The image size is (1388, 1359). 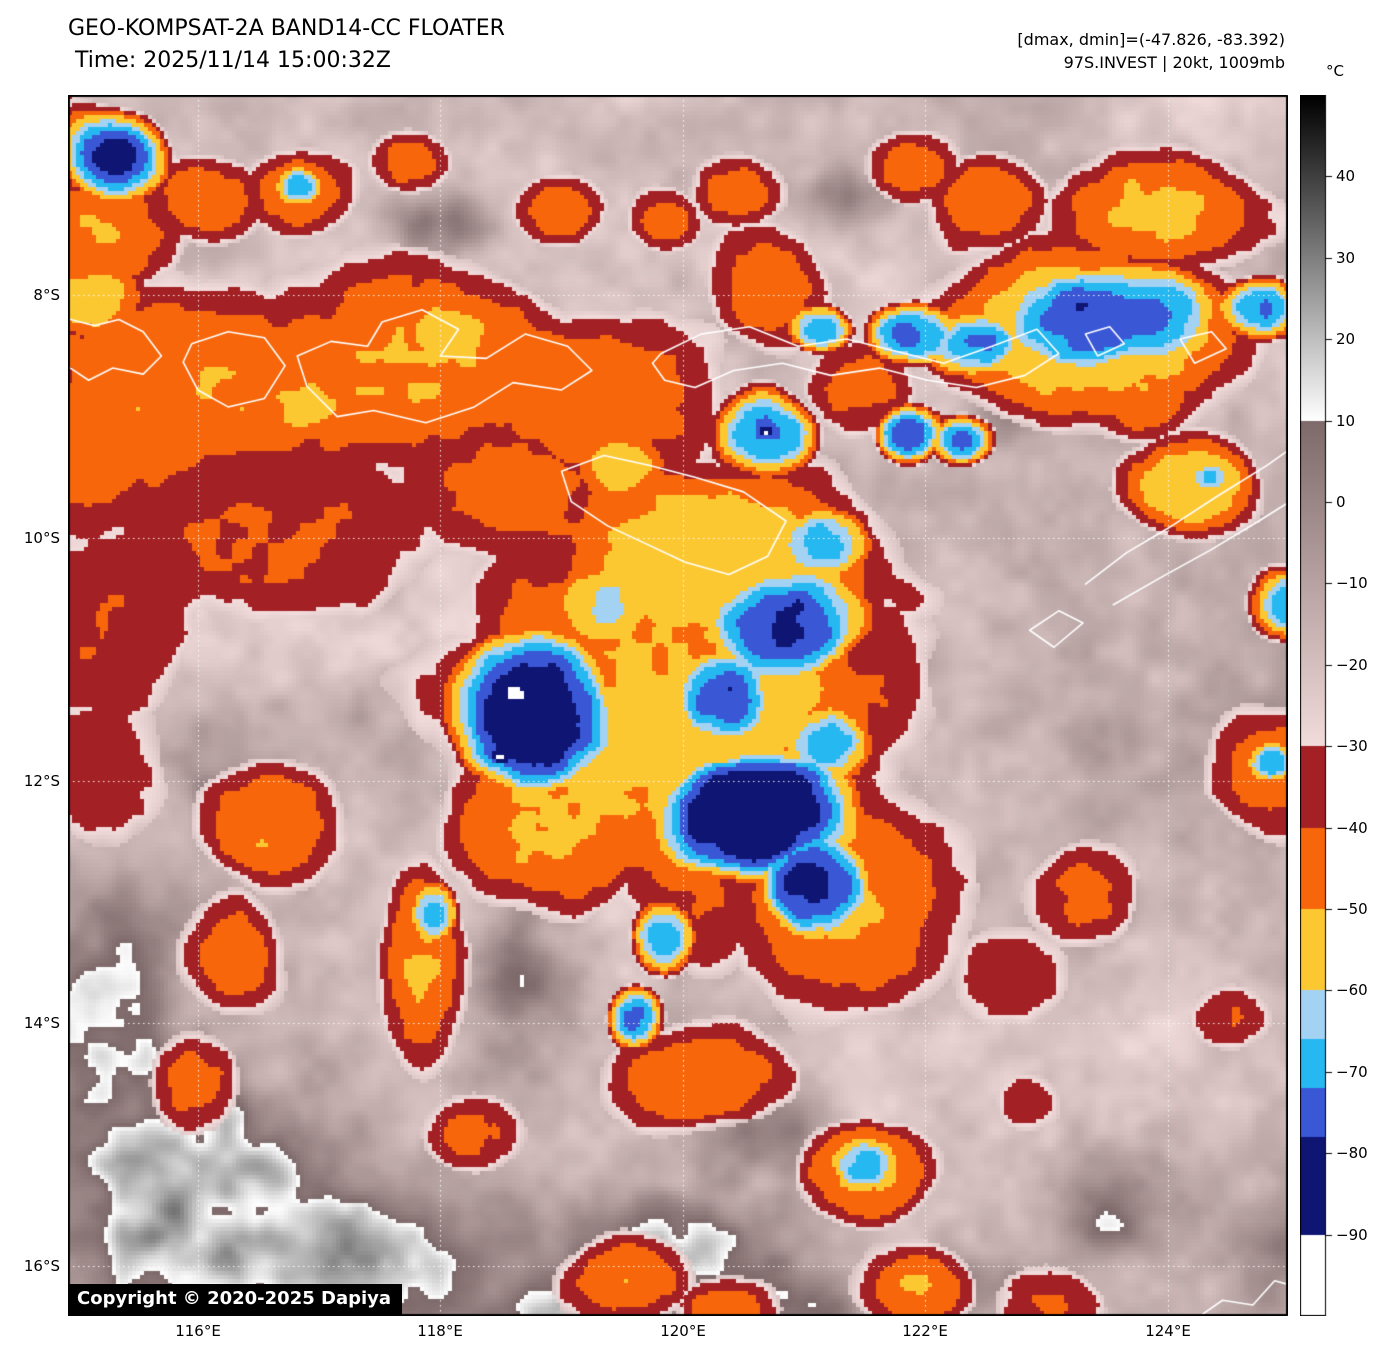 I want to click on lat-tick-label: 8°S, so click(x=46, y=295).